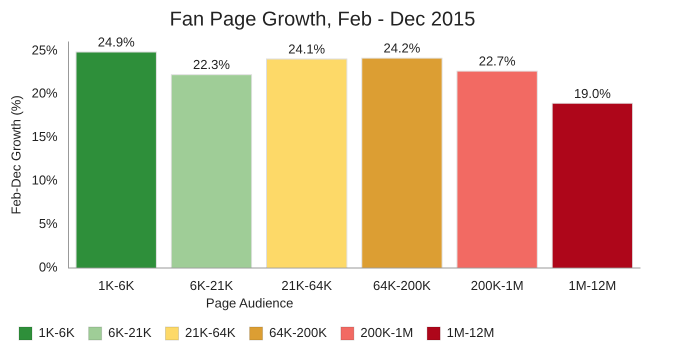 The height and width of the screenshot is (350, 700). I want to click on x-tick-label: 200K-1M, so click(497, 286).